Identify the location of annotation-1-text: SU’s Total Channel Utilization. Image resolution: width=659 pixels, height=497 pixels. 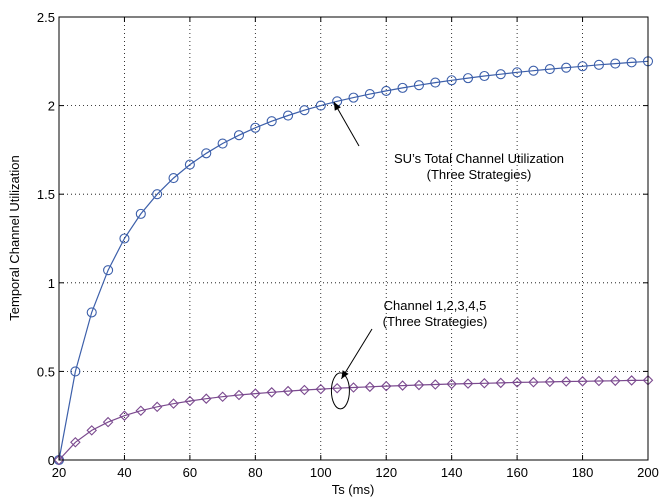
(479, 158).